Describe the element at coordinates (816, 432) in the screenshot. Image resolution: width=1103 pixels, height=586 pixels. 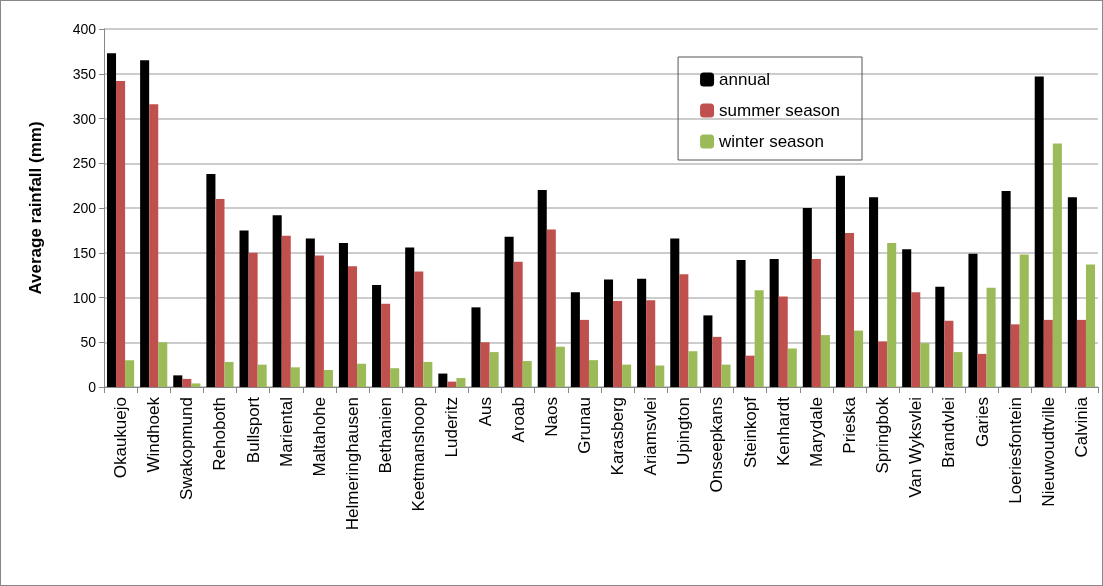
I see `x-tick-label: Marydale` at that location.